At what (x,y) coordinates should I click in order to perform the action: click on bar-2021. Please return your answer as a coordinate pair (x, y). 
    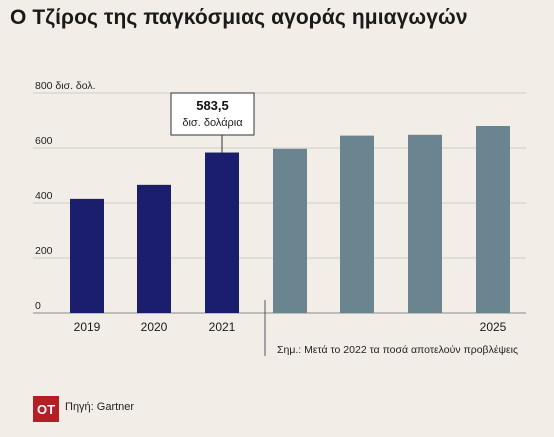
    Looking at the image, I should click on (222, 232).